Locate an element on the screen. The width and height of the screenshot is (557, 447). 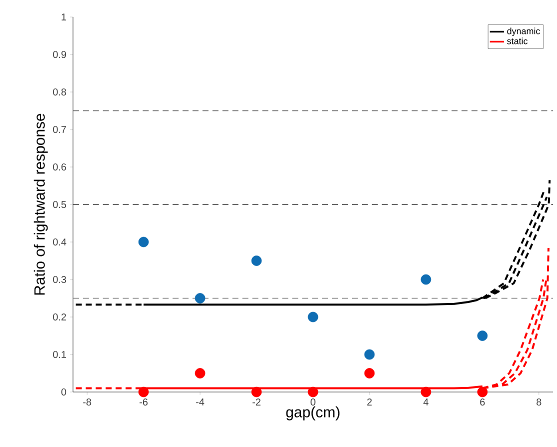
y-tick-label: 0.7 is located at coordinates (59, 130).